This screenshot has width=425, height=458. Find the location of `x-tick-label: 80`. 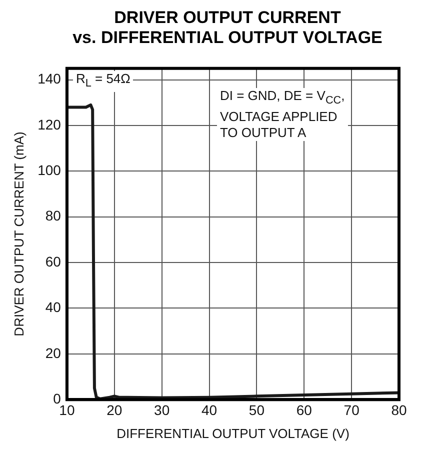

x-tick-label: 80 is located at coordinates (399, 410).